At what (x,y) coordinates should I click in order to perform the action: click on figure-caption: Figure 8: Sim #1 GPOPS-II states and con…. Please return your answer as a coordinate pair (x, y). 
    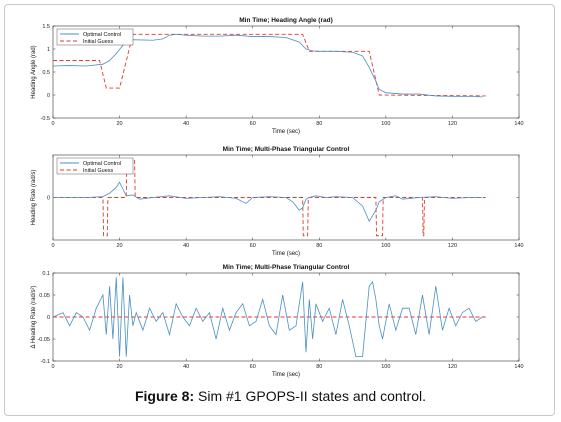
    Looking at the image, I should click on (280, 396).